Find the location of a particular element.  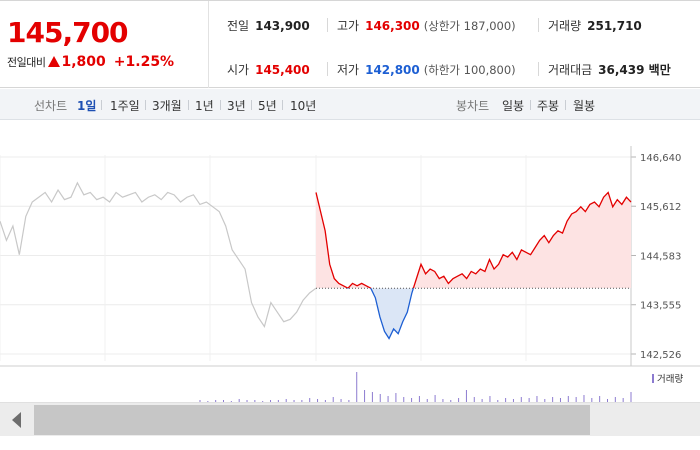

volume-stat: 거래량 251,710 is located at coordinates (595, 25).